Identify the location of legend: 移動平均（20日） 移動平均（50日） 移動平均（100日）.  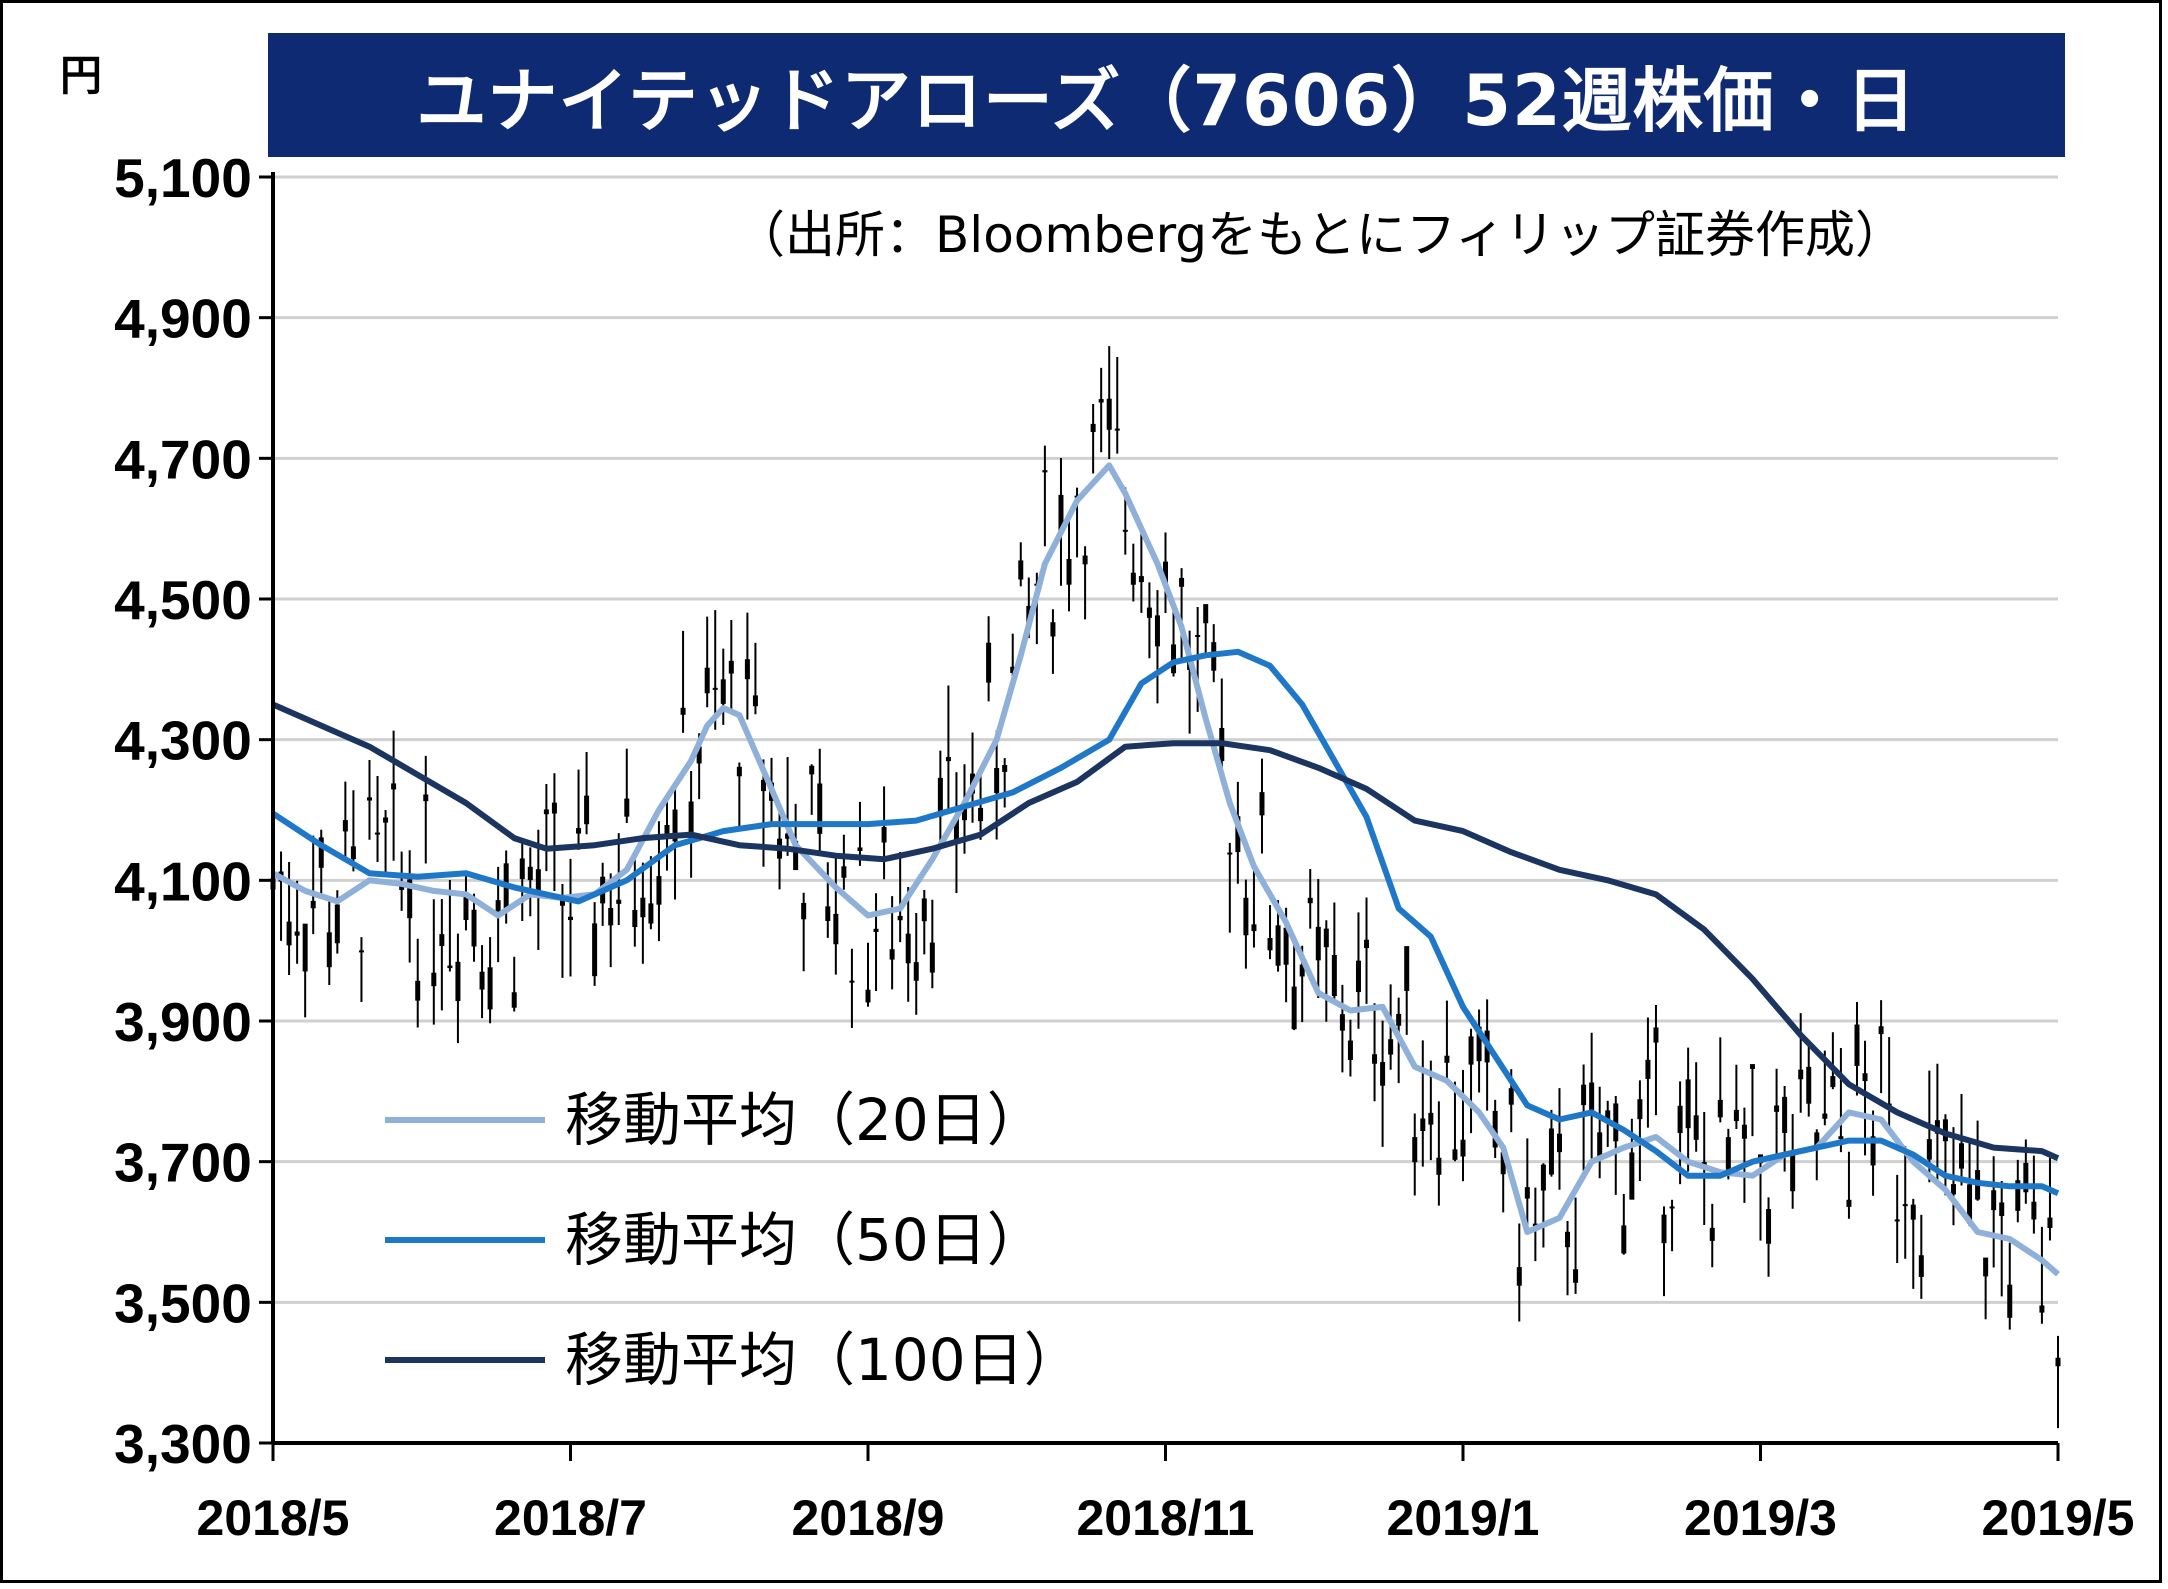
(733, 1240).